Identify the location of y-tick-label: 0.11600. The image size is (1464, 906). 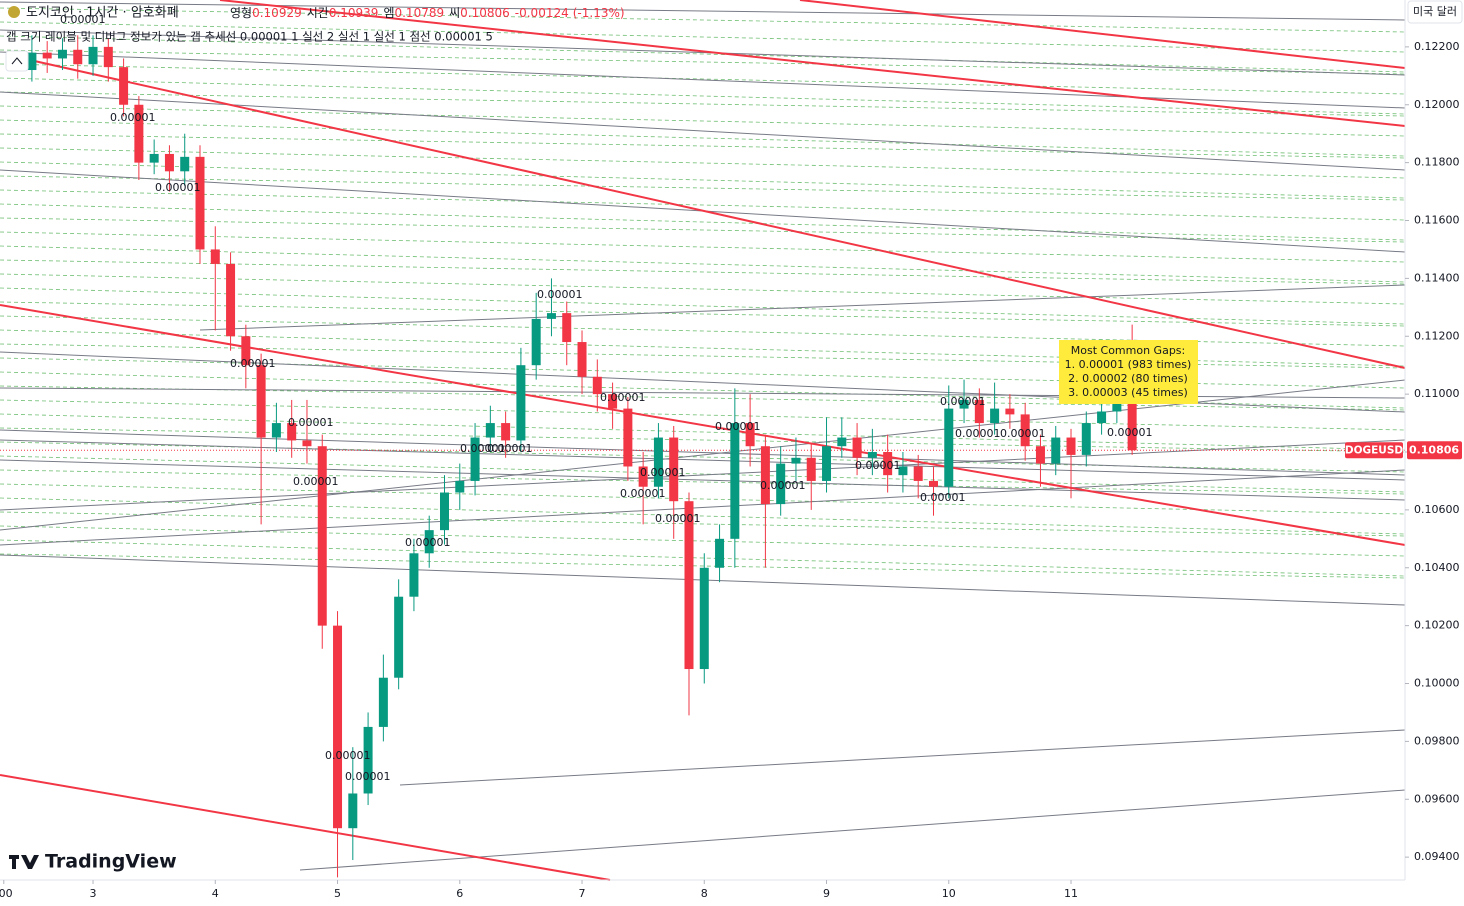
(1437, 220).